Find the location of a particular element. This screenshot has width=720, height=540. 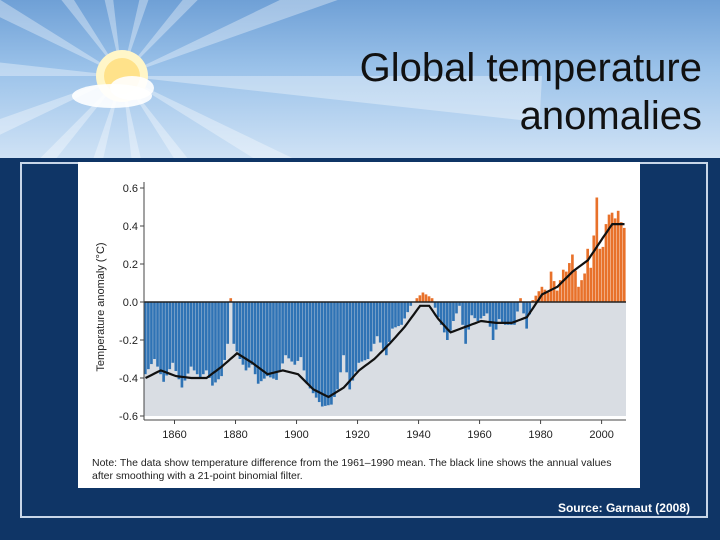

x-tick-label: 1960 is located at coordinates (479, 435).